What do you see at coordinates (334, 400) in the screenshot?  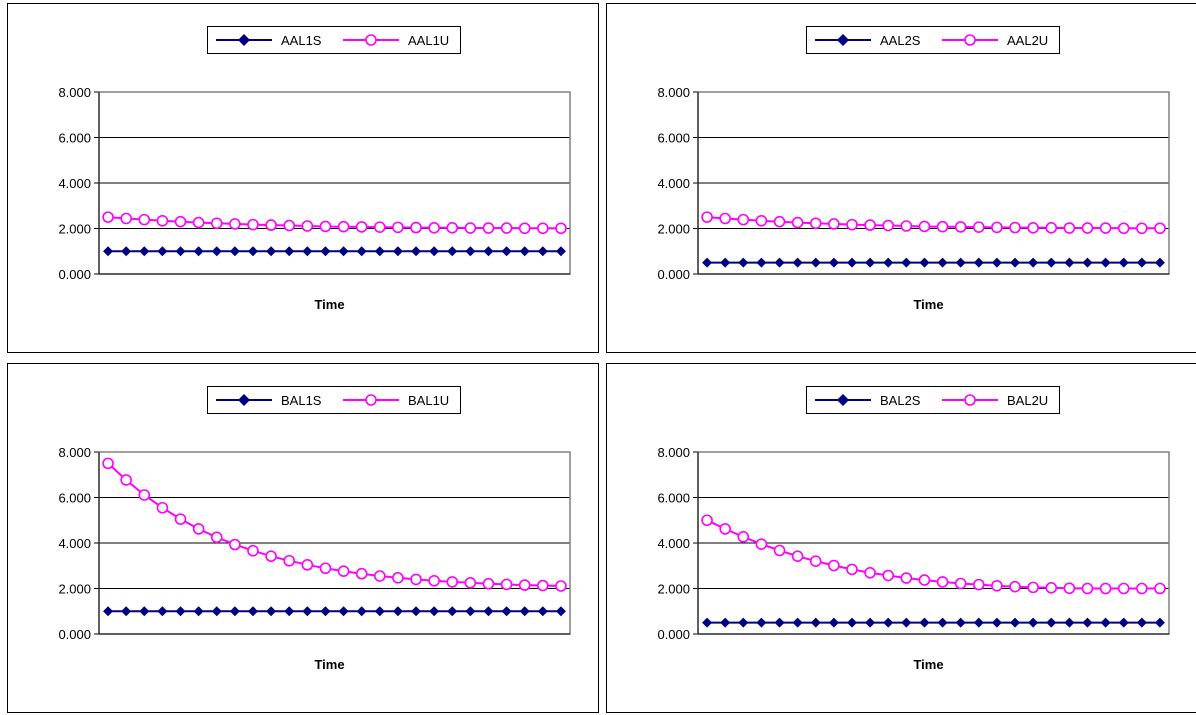 I see `chart-legend: BAL1S BAL1U` at bounding box center [334, 400].